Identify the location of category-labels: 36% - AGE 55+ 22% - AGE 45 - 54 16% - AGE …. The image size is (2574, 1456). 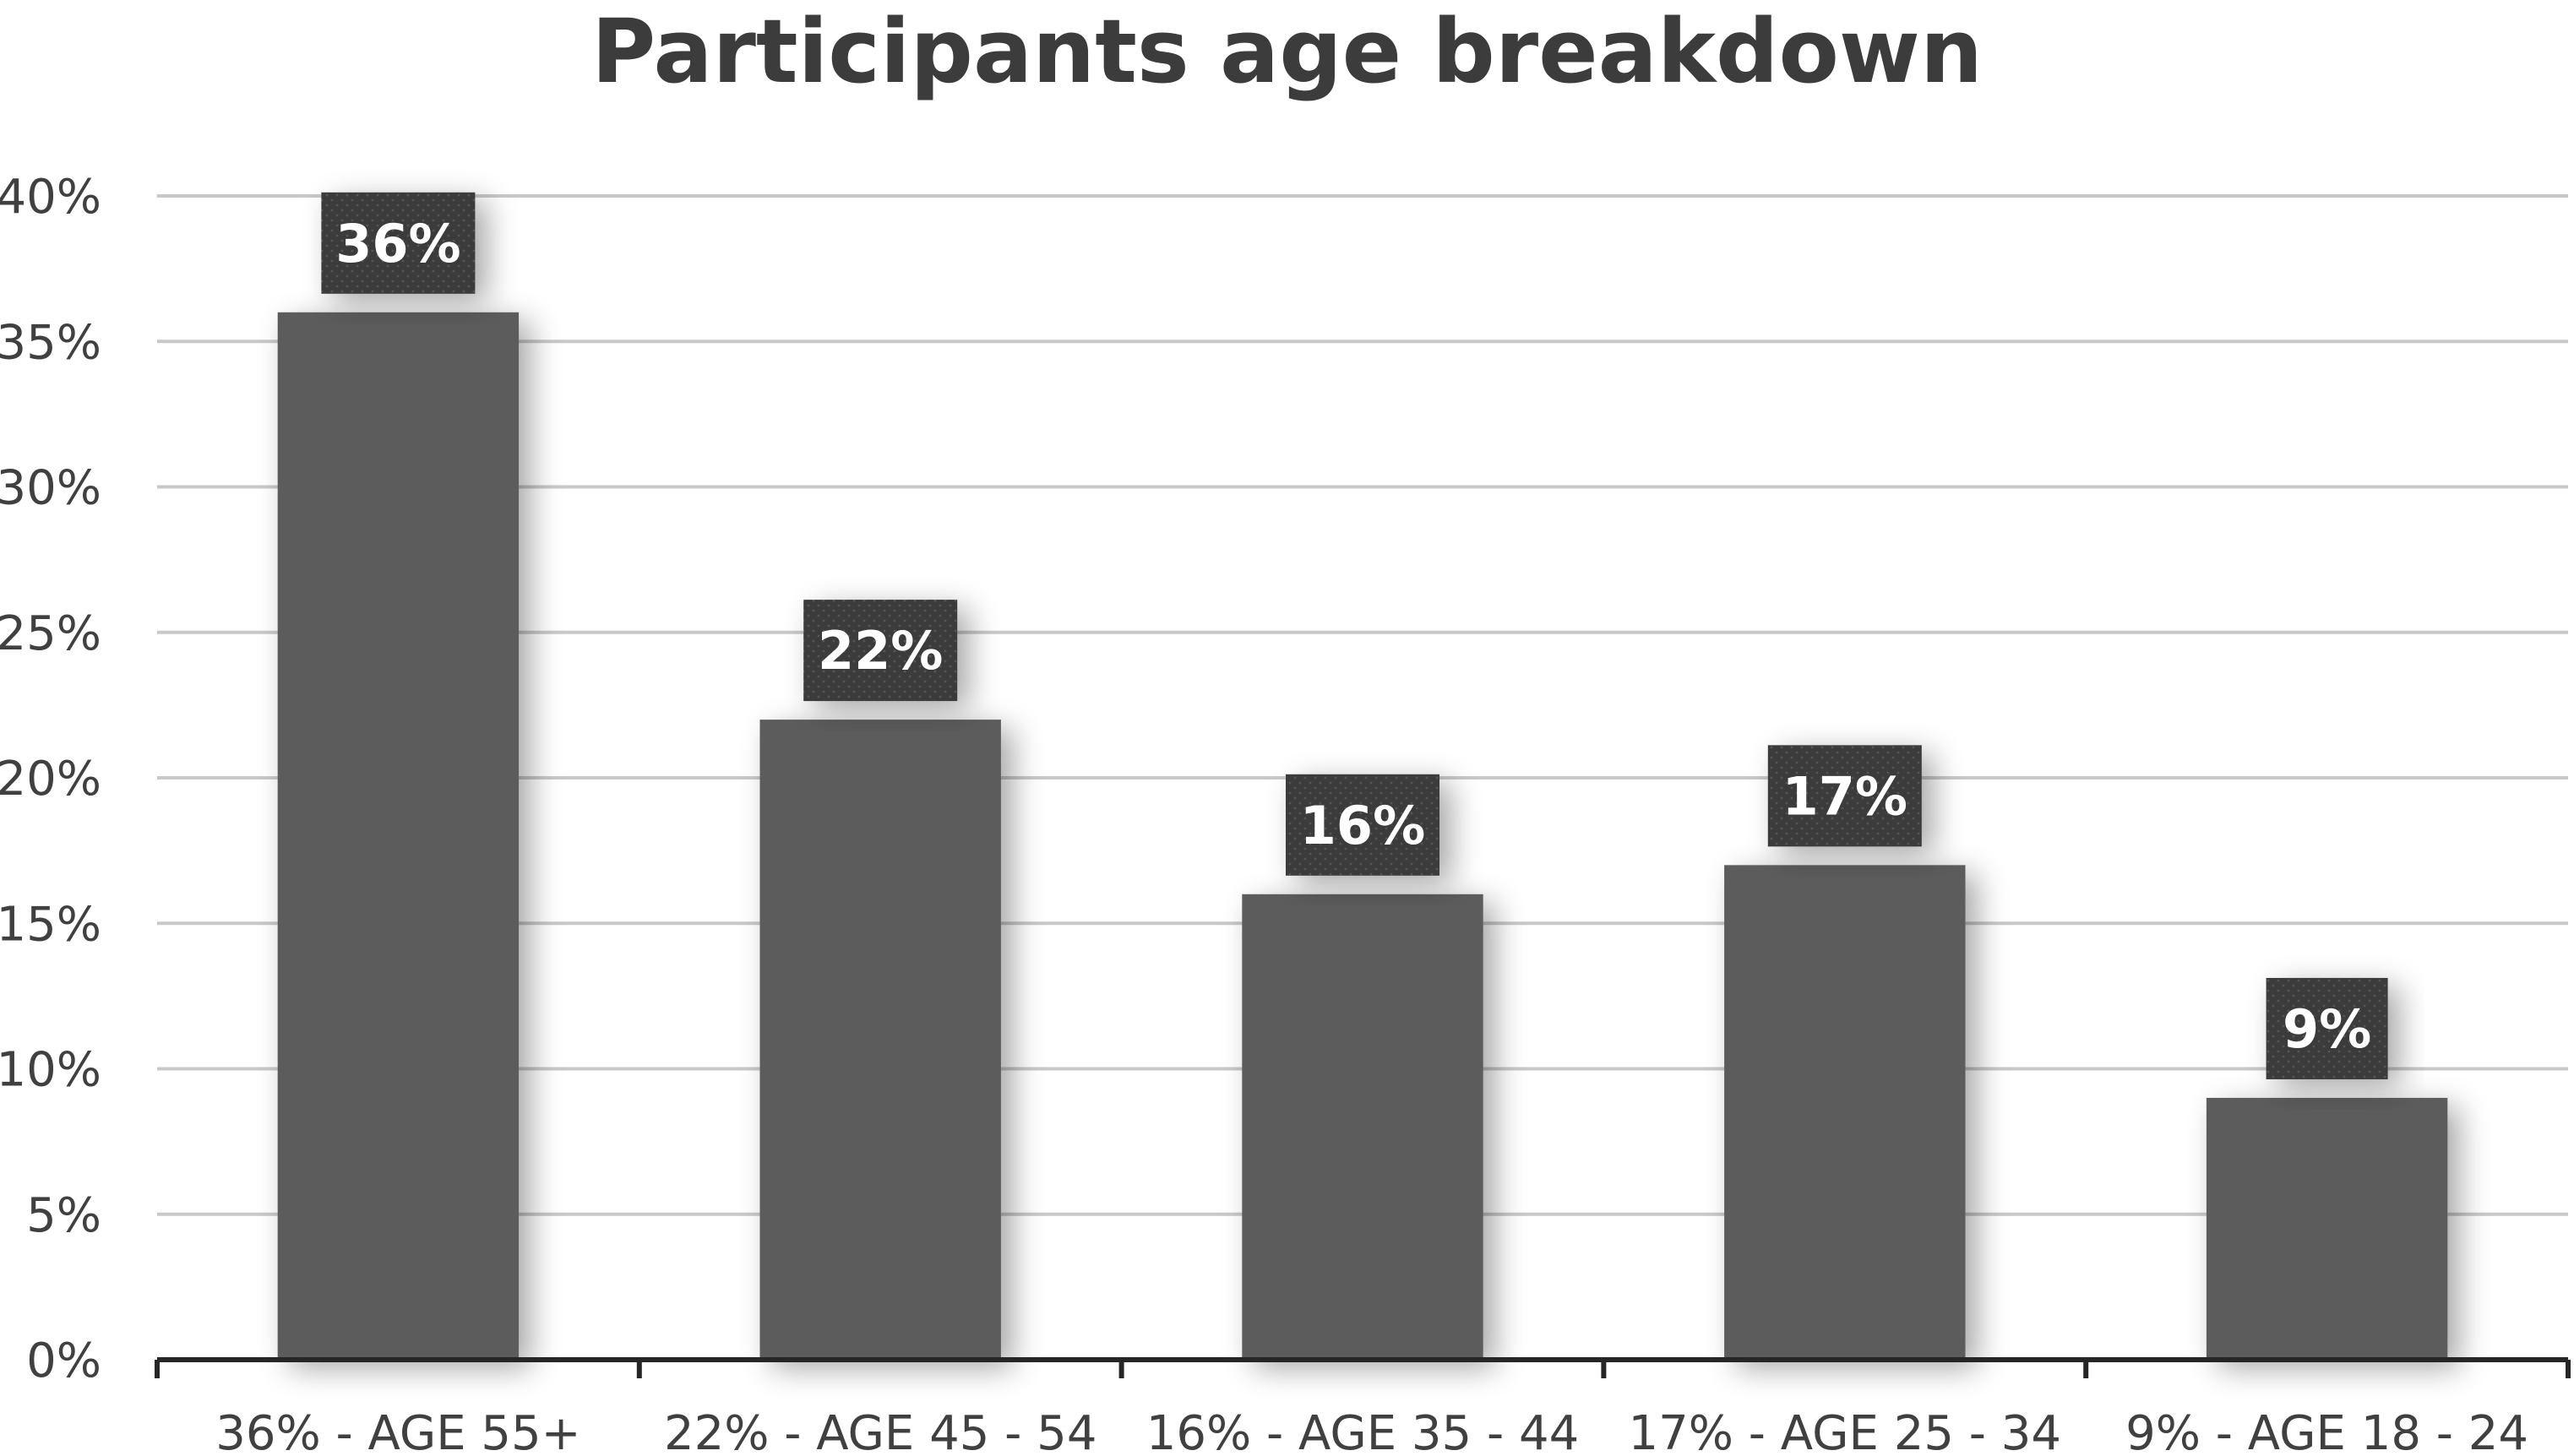
(1371, 1431).